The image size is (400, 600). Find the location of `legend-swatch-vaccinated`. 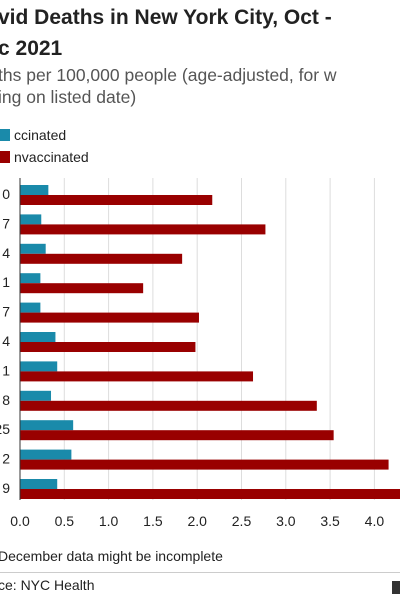

legend-swatch-vaccinated is located at coordinates (5, 135).